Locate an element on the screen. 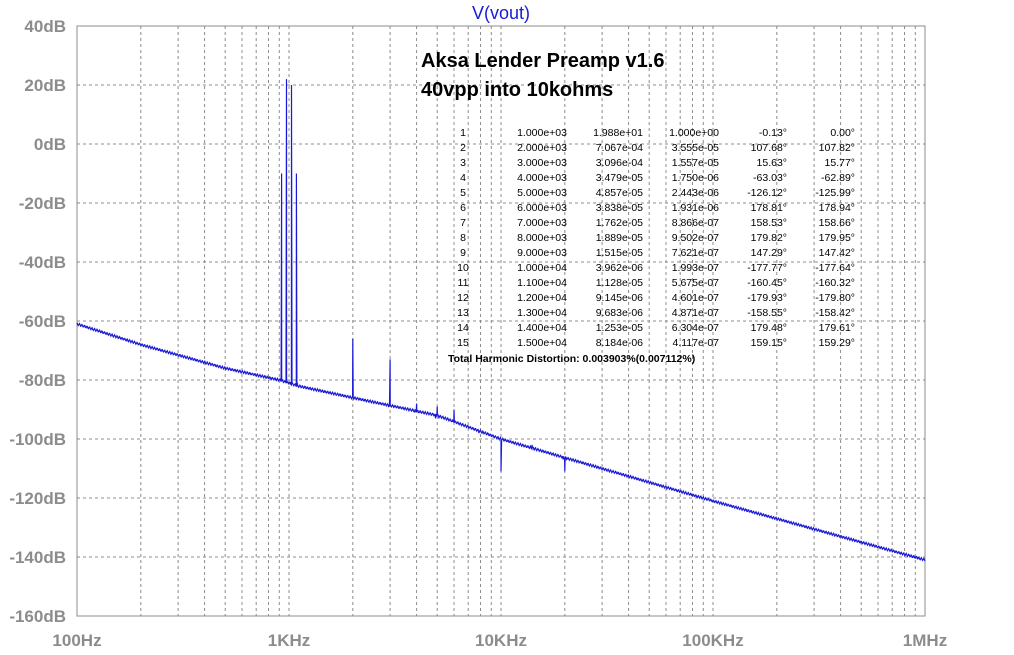  harmonics-cell: 6 is located at coordinates (463, 208).